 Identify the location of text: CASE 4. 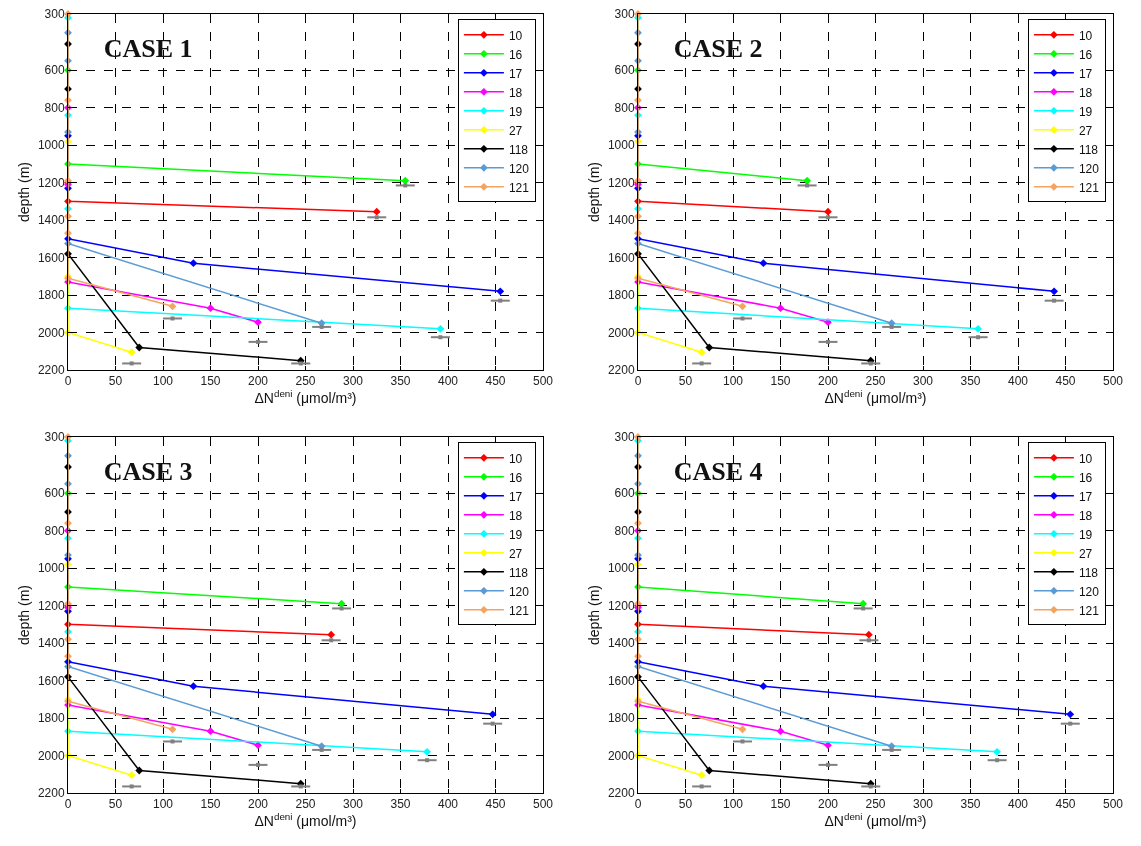
(718, 472).